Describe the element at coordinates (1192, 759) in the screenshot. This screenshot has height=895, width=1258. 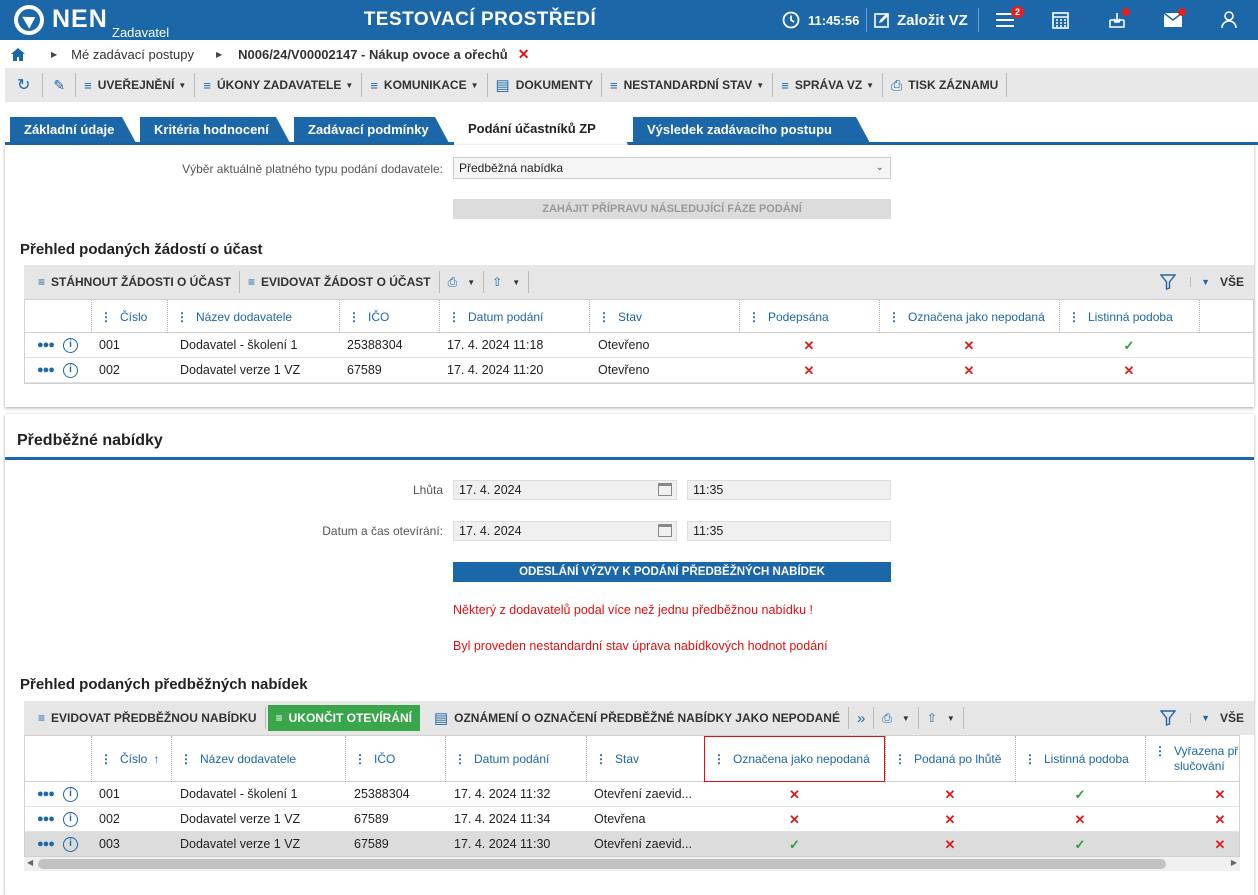
I see `col-vyrazena: ⋮ Vyřazena při slučování` at that location.